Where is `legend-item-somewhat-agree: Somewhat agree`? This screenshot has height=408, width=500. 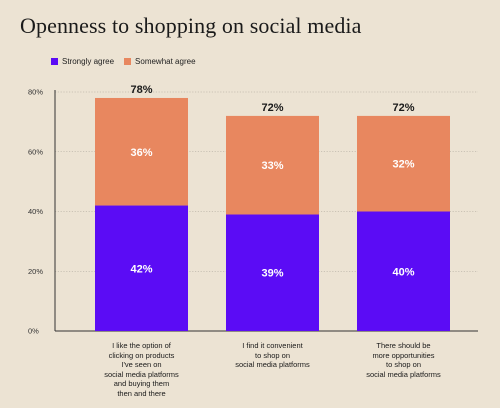 legend-item-somewhat-agree: Somewhat agree is located at coordinates (160, 61).